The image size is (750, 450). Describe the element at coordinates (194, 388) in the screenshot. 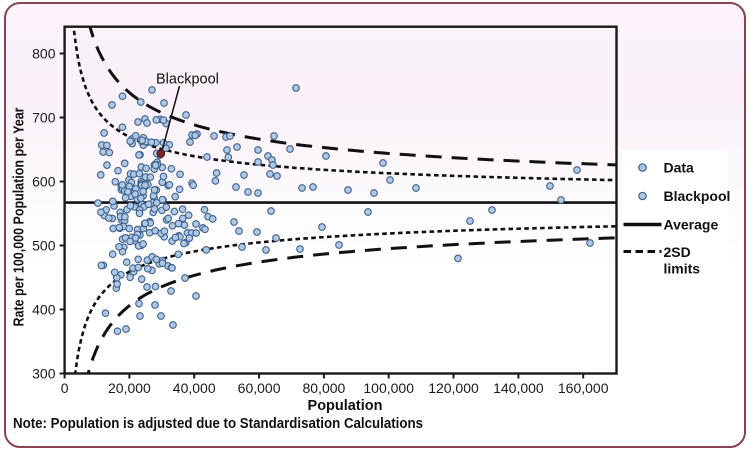

I see `svg-text: 40,000` at that location.